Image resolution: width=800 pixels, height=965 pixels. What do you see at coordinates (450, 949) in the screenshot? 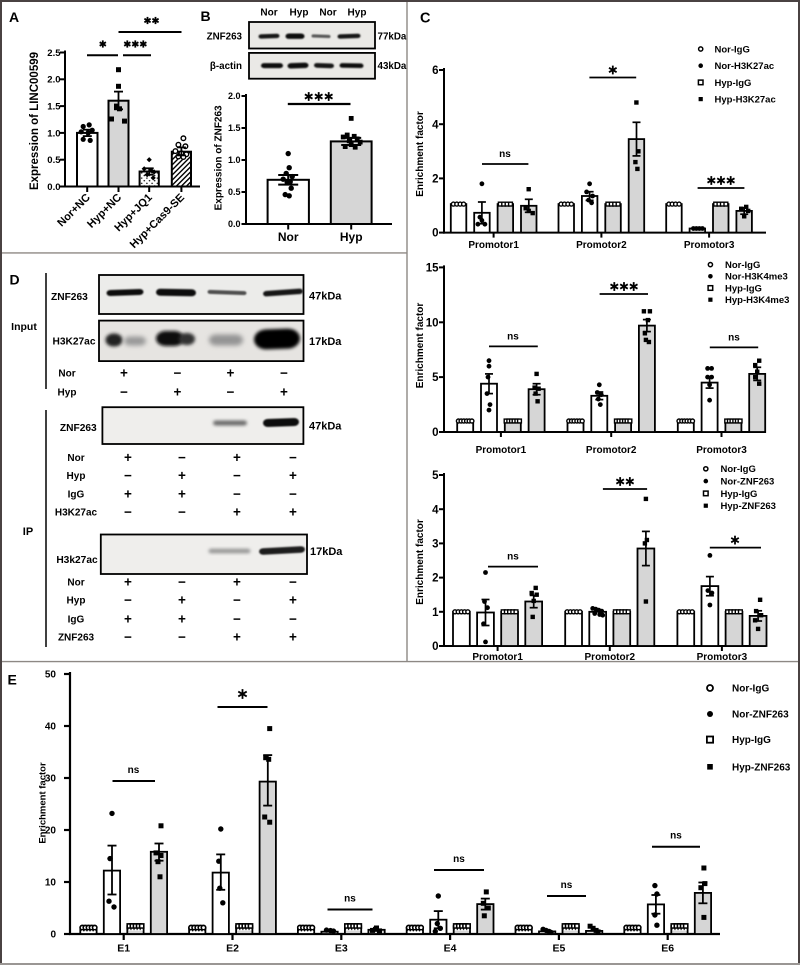
I see `svg-text: E4` at bounding box center [450, 949].